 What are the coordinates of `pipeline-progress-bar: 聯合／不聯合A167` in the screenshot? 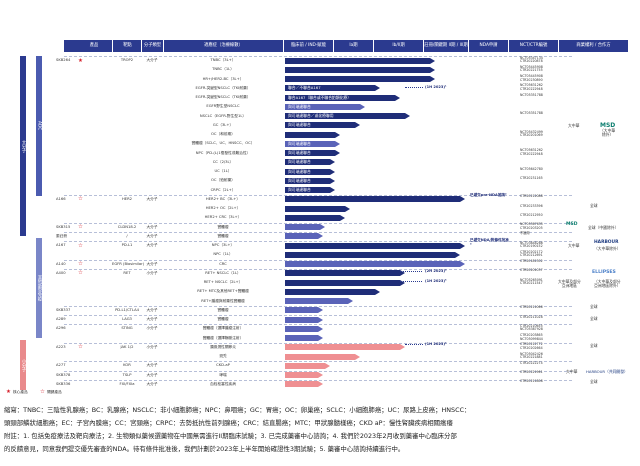 It's located at (332, 88).